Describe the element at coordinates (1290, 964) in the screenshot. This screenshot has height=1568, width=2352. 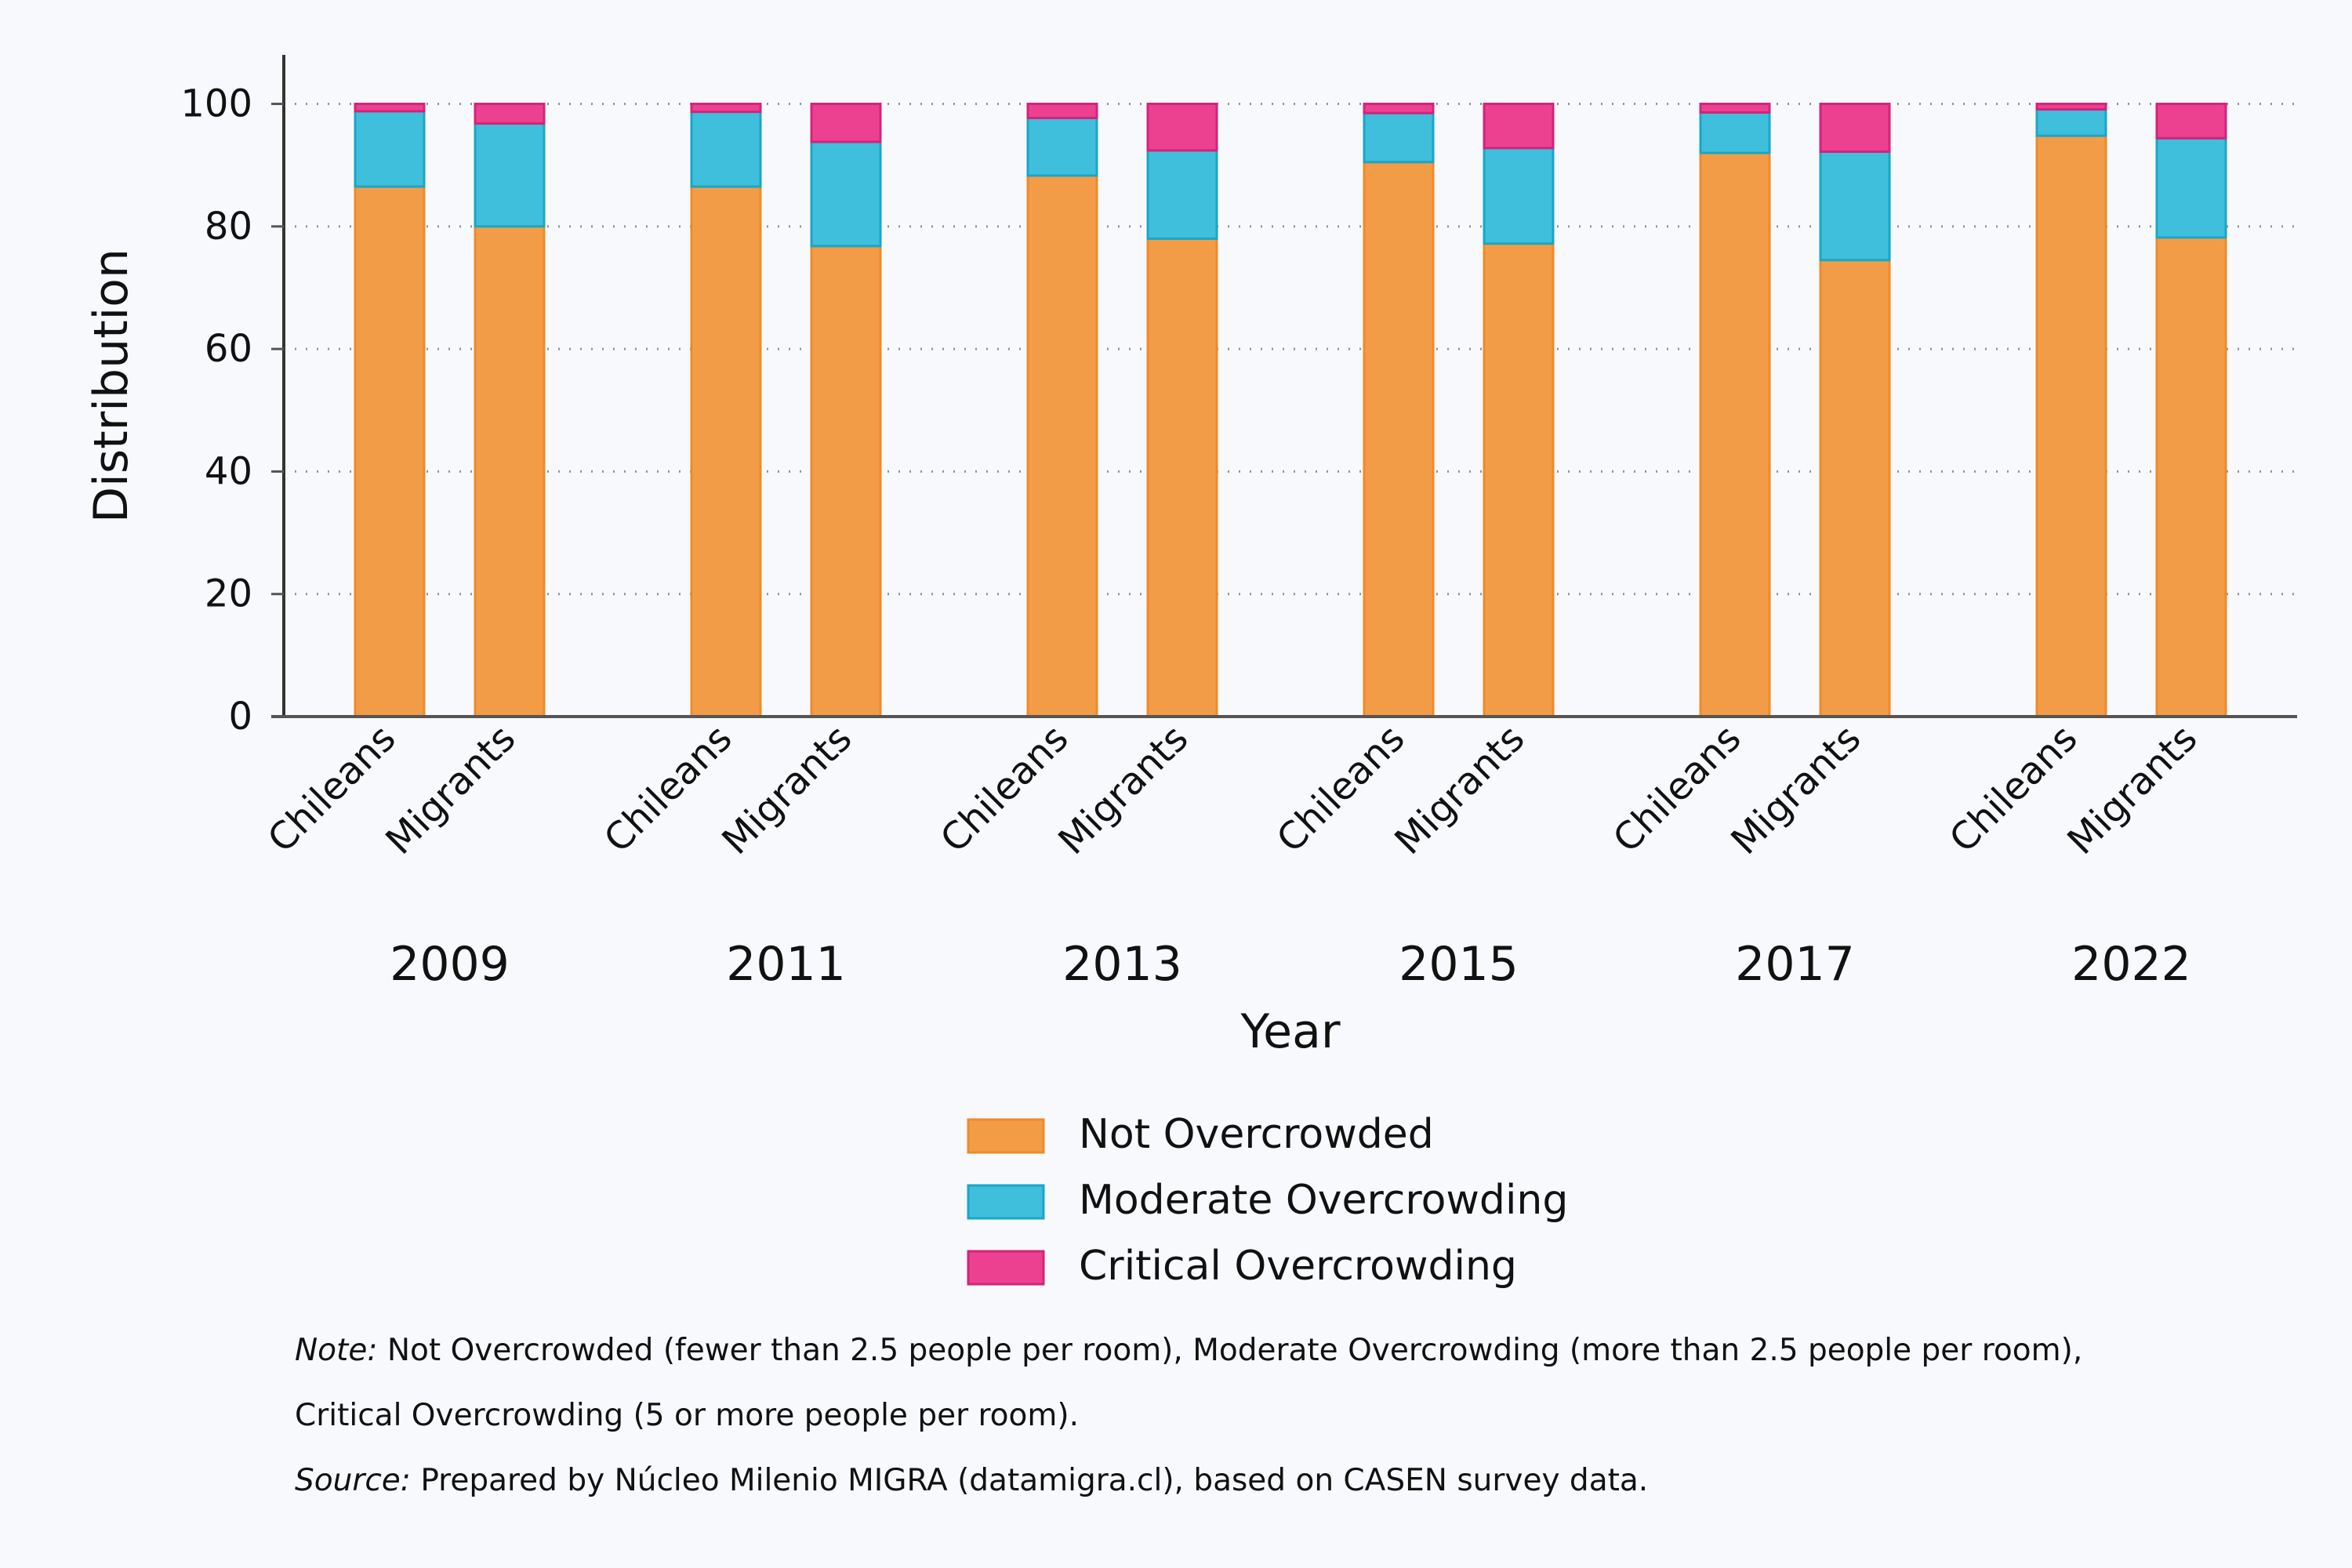
I see `x-group-labels: 2009 2011 2013 2015 2017 2022` at that location.